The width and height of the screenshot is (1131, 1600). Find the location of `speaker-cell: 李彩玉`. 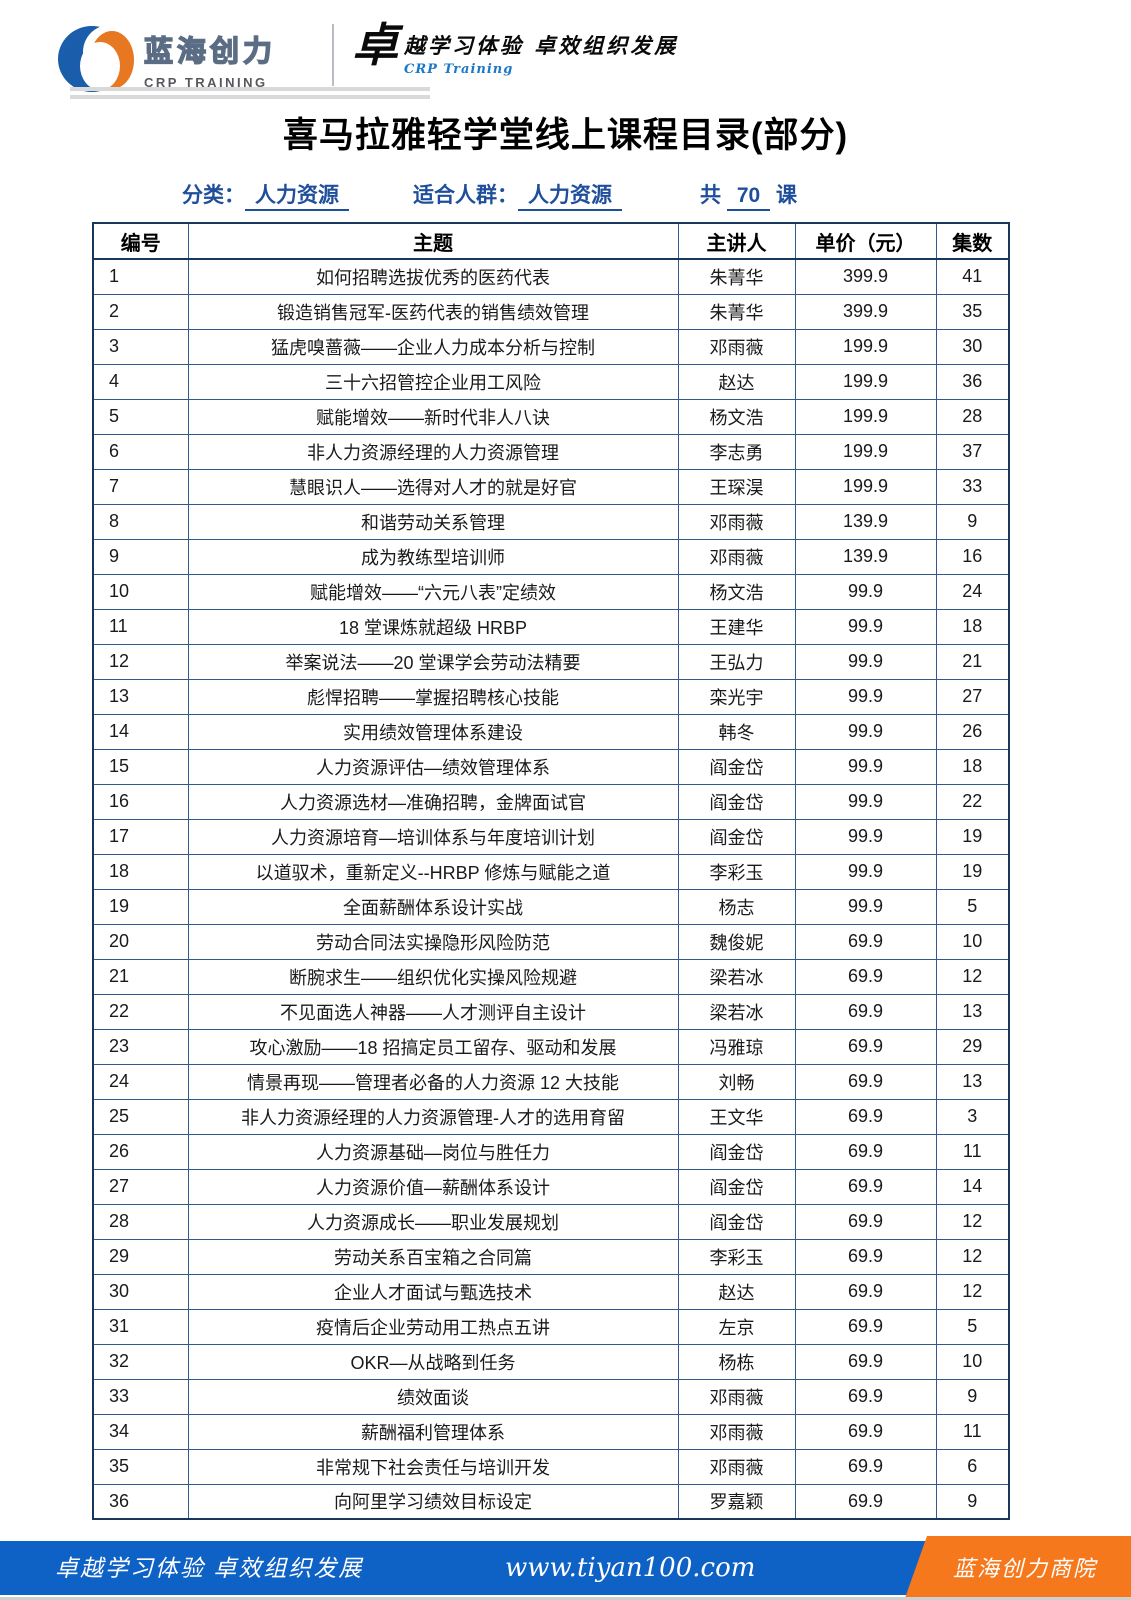

speaker-cell: 李彩玉 is located at coordinates (736, 871).